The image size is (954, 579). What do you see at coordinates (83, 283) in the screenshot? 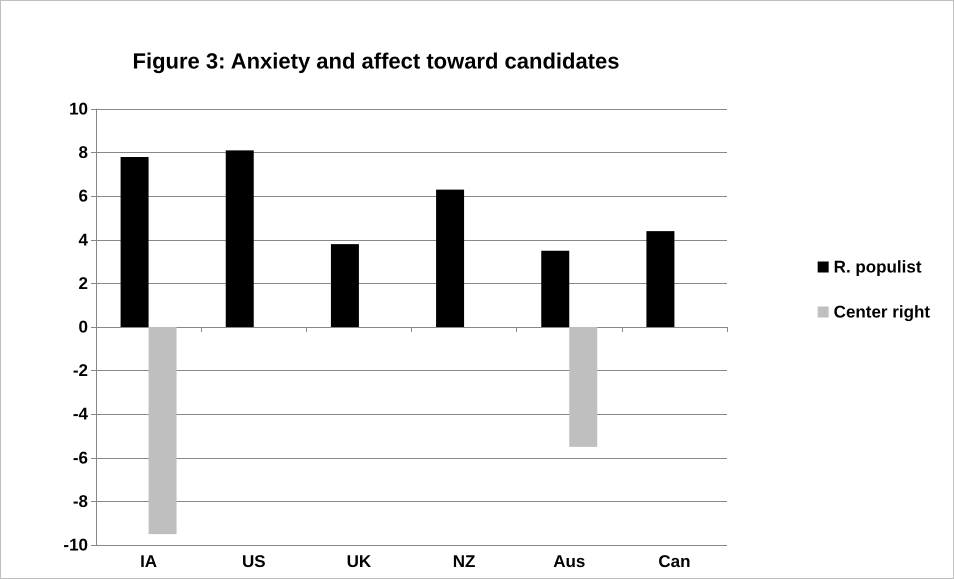
I see `y-tick-label: 2` at bounding box center [83, 283].